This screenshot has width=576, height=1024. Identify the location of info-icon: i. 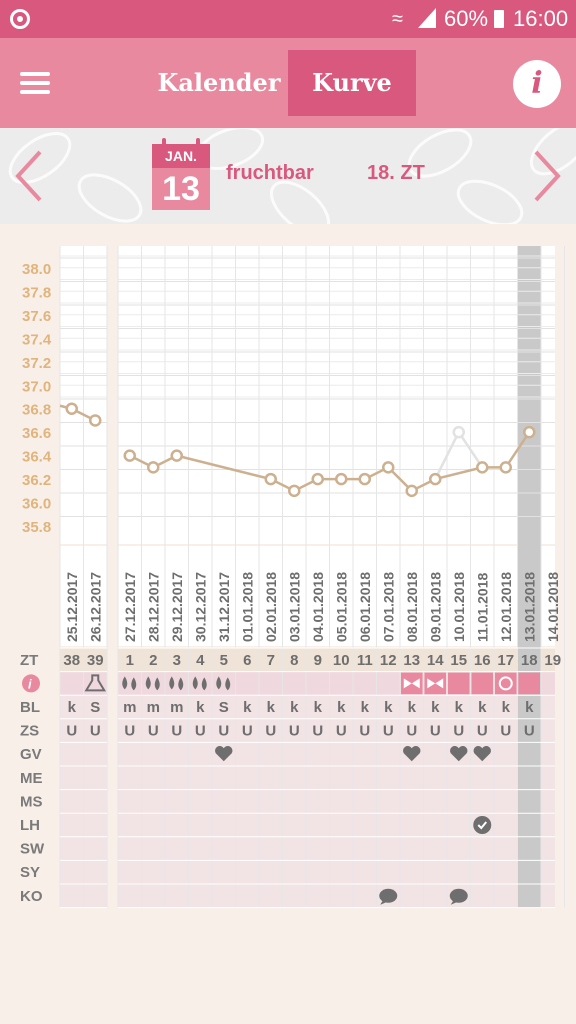
(537, 84).